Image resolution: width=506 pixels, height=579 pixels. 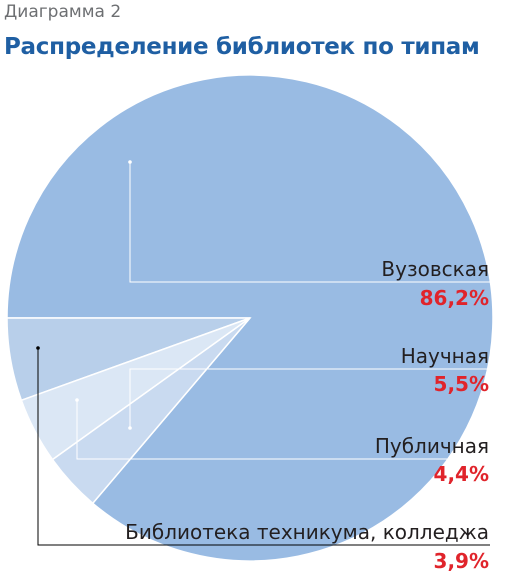 I want to click on slice-label-1: Вузовская, so click(x=435, y=269).